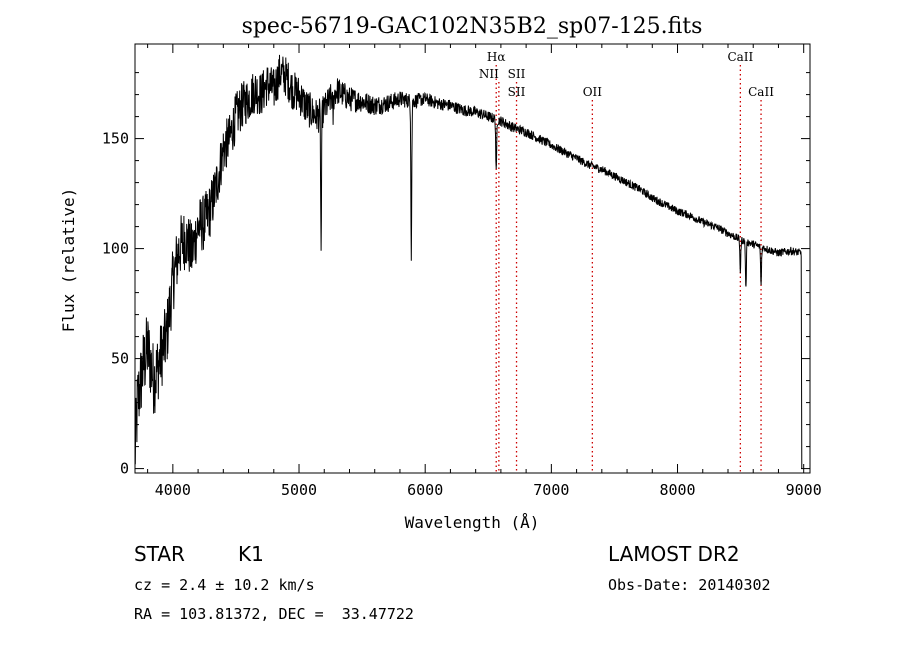 The width and height of the screenshot is (900, 650). What do you see at coordinates (551, 490) in the screenshot?
I see `x-tick-label: 7000` at bounding box center [551, 490].